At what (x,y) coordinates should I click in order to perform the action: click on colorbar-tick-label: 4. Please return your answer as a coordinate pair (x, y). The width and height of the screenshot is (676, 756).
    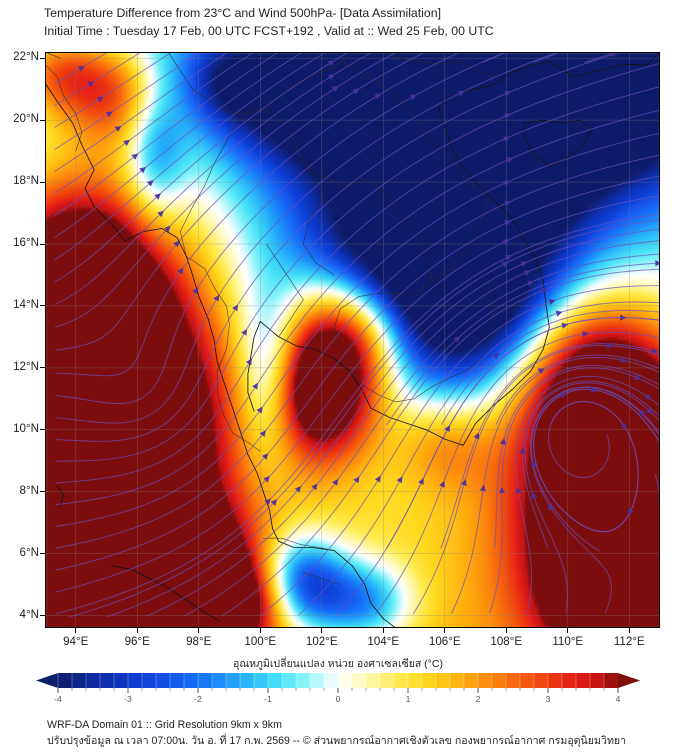
    Looking at the image, I should click on (618, 699).